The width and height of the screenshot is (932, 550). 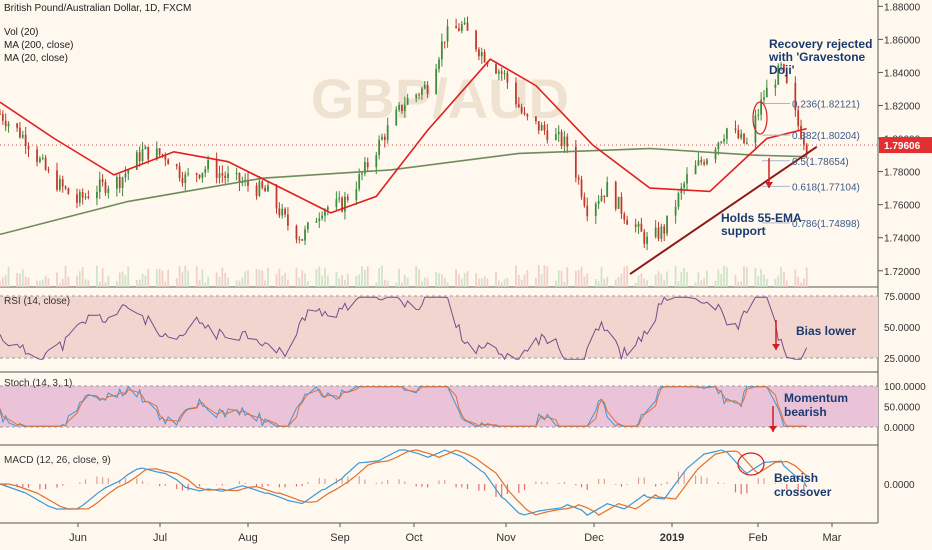 I want to click on price-tick-label: 1.76000, so click(x=902, y=206).